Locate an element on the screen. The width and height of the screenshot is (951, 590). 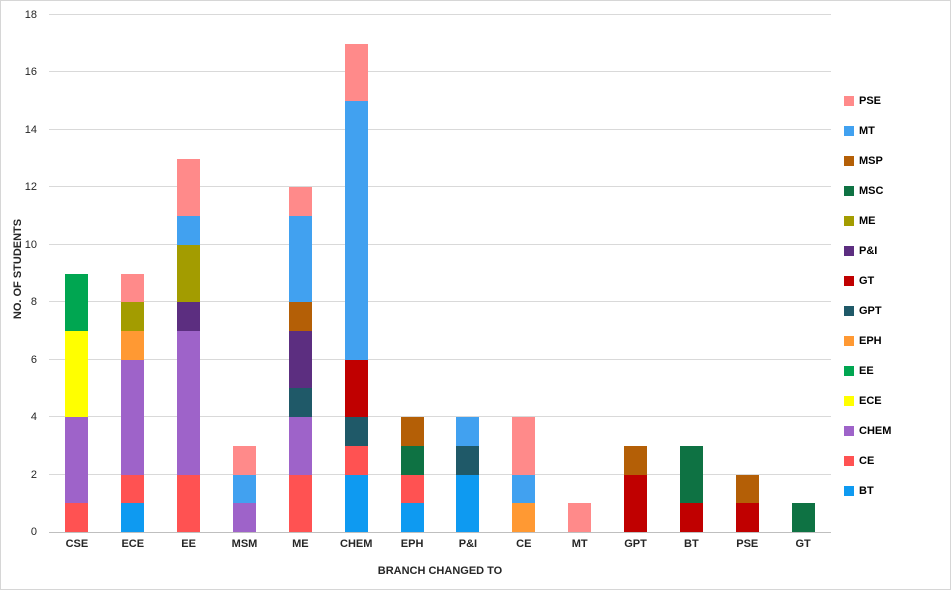
bar-column-p-i is located at coordinates (468, 273).